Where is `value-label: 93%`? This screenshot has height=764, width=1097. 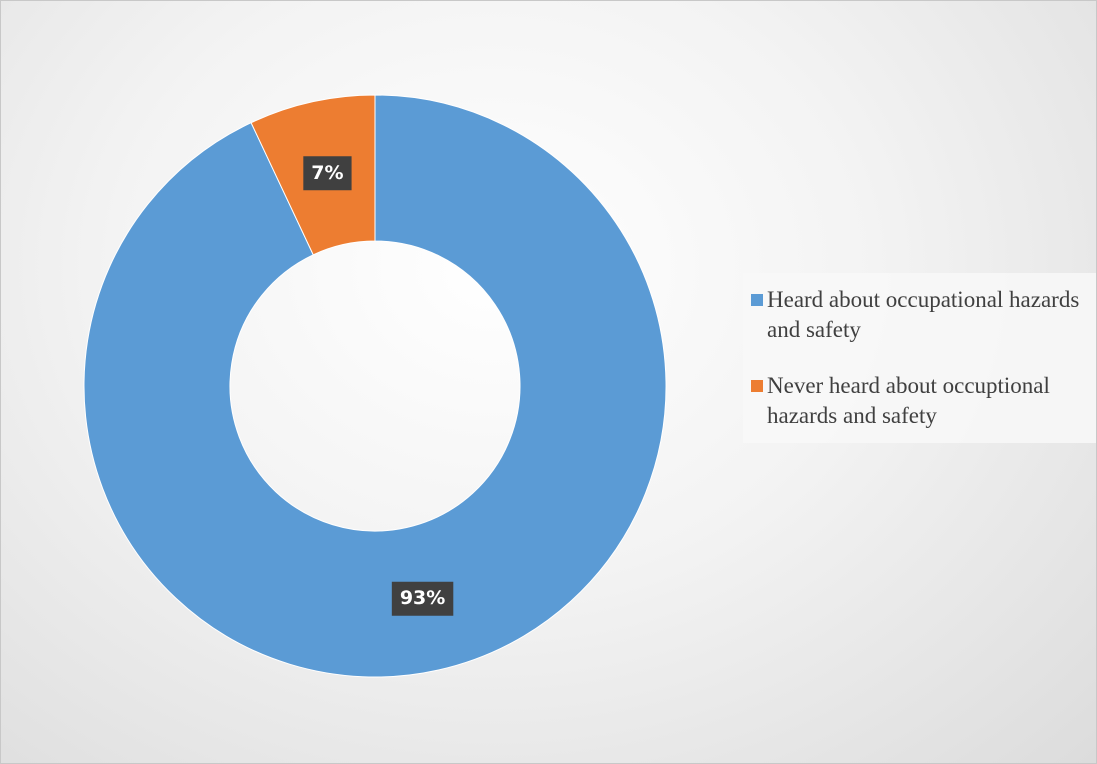 value-label: 93% is located at coordinates (422, 598).